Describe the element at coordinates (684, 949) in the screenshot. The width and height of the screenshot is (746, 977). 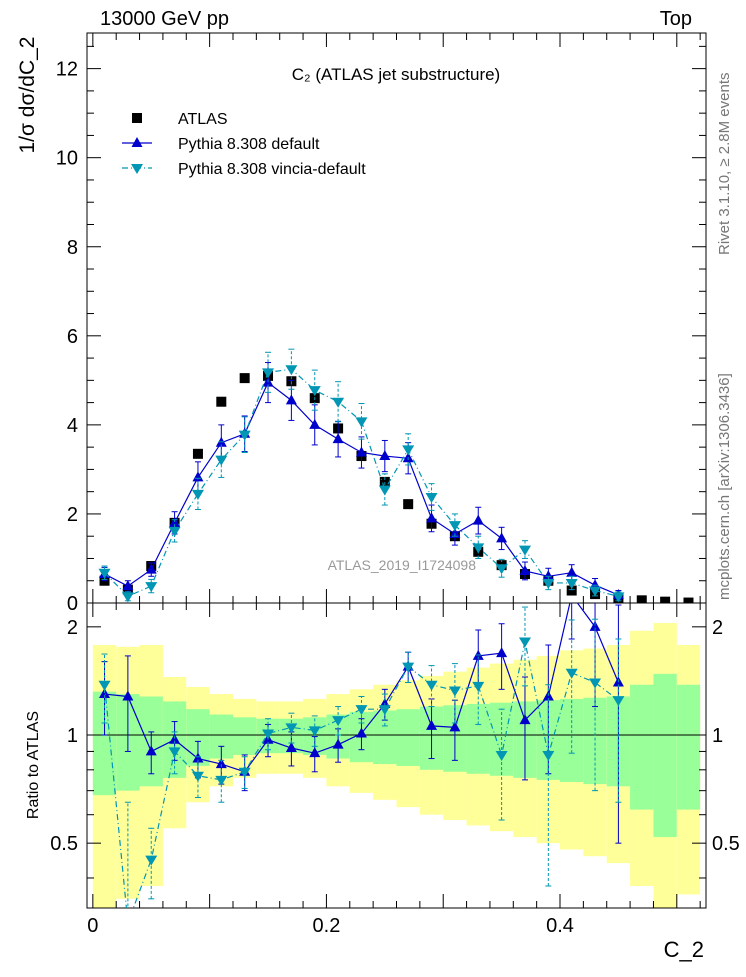
I see `x-axis-title: C_2` at that location.